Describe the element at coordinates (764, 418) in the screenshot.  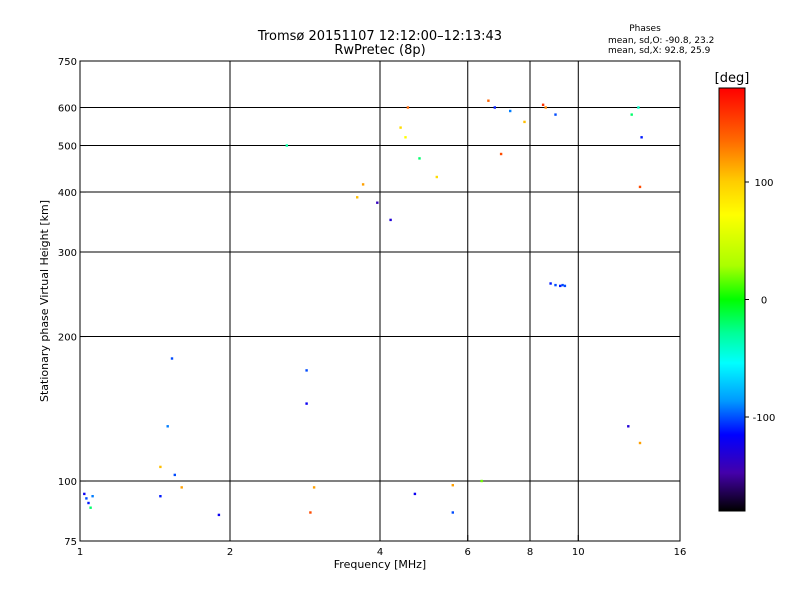
I see `colorbar-tick-label: -100` at that location.